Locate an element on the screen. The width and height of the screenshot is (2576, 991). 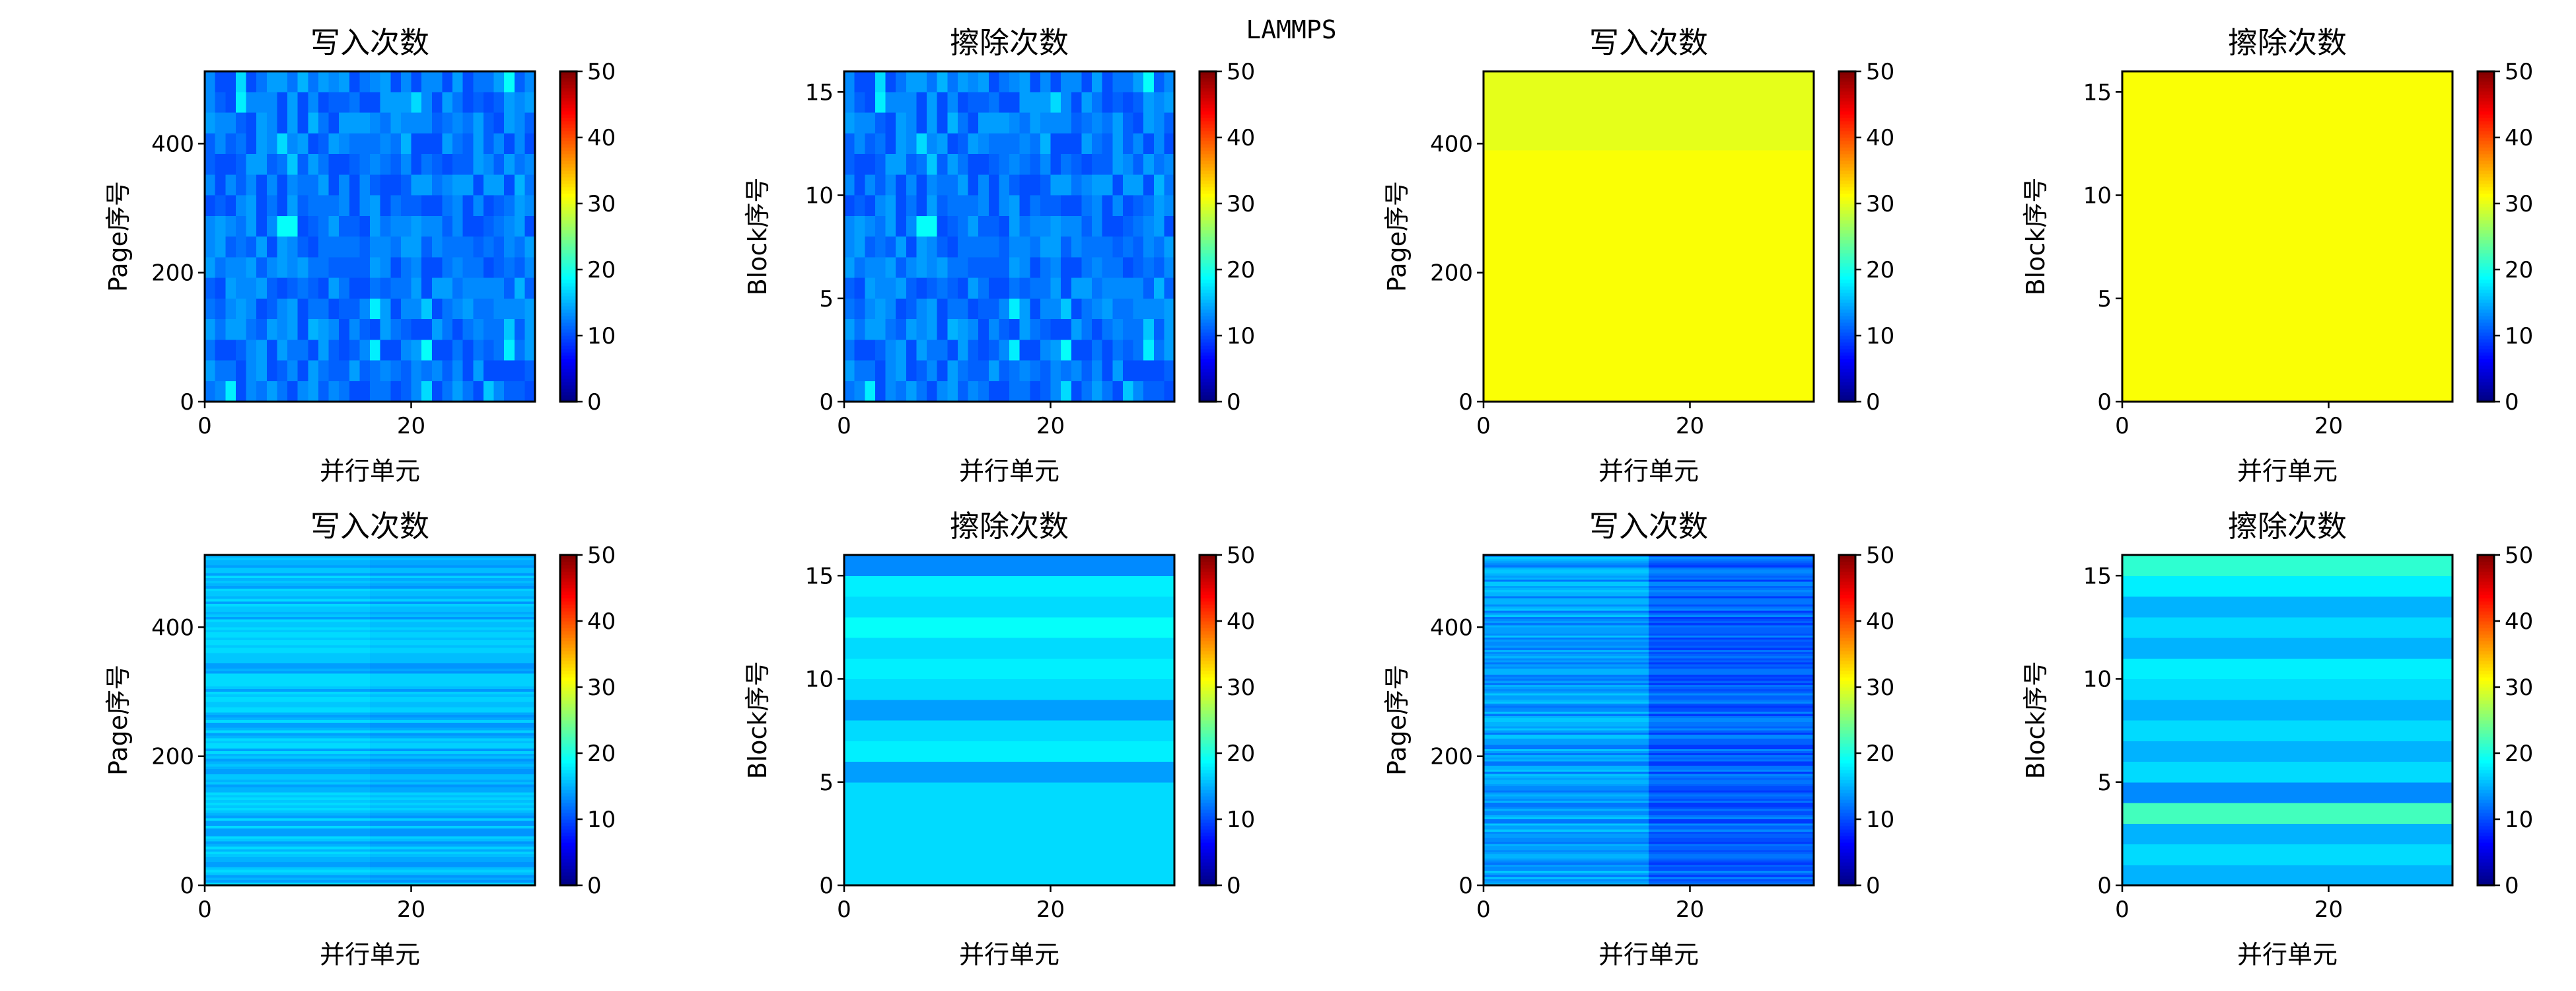
heatmap-cells is located at coordinates (1009, 236).